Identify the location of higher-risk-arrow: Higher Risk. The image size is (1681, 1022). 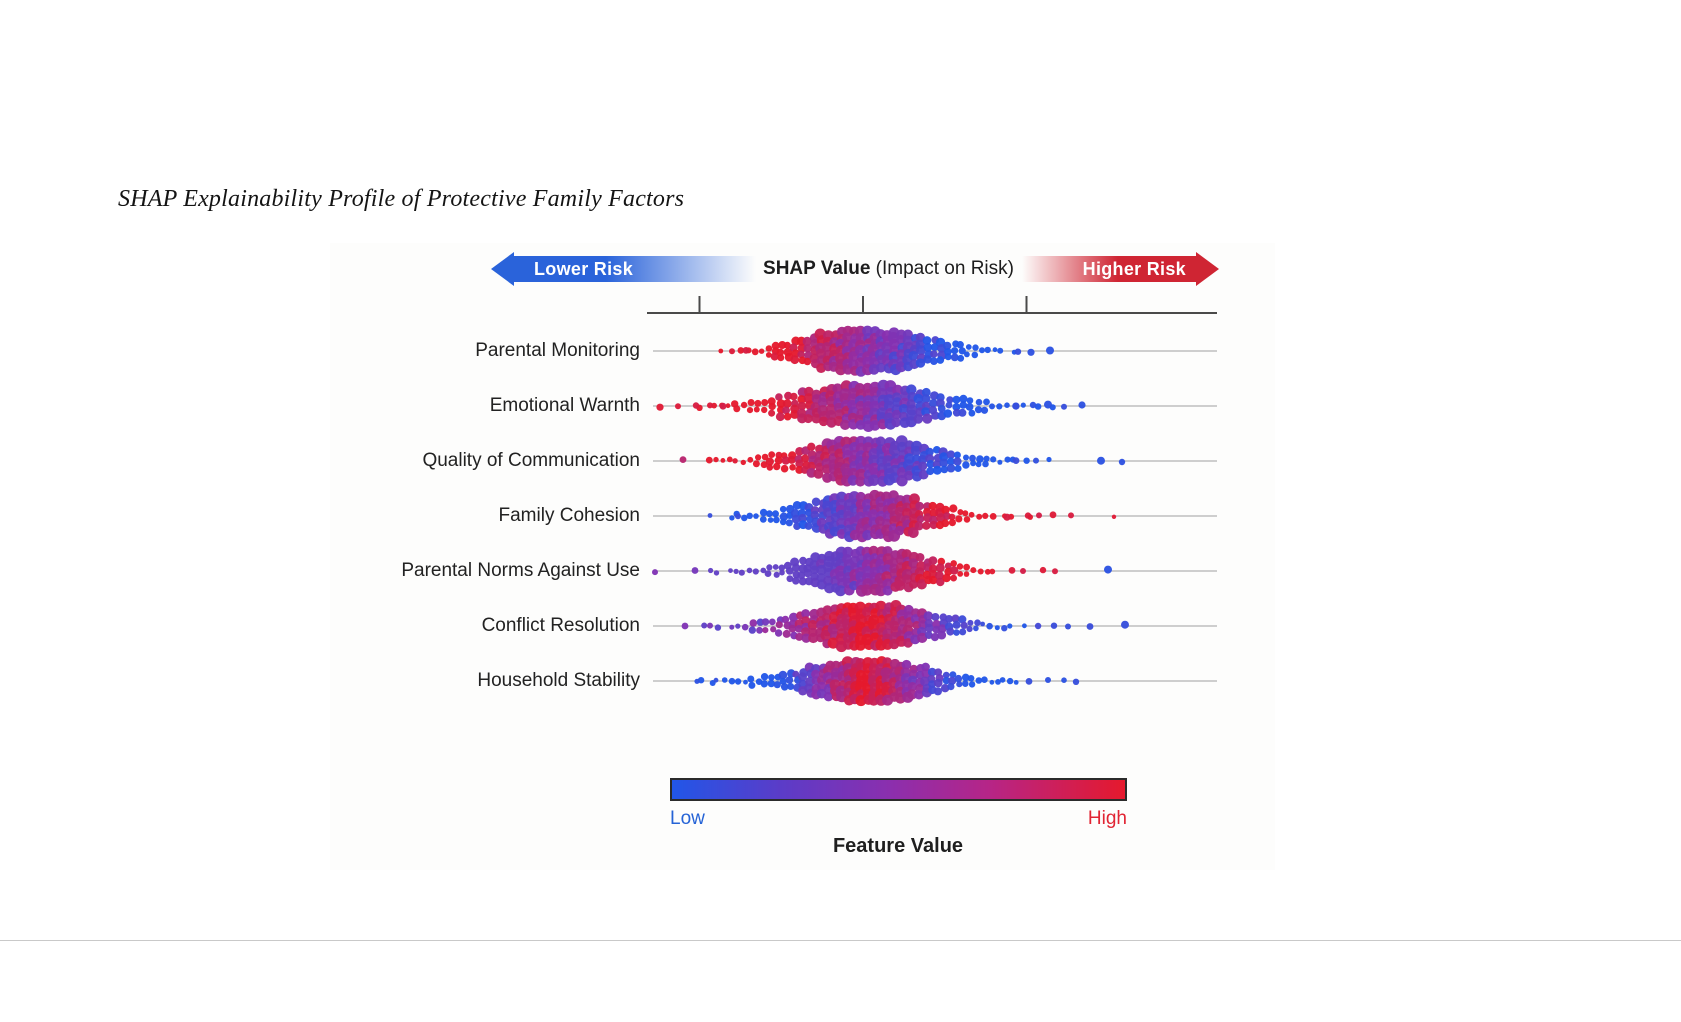
(1120, 269).